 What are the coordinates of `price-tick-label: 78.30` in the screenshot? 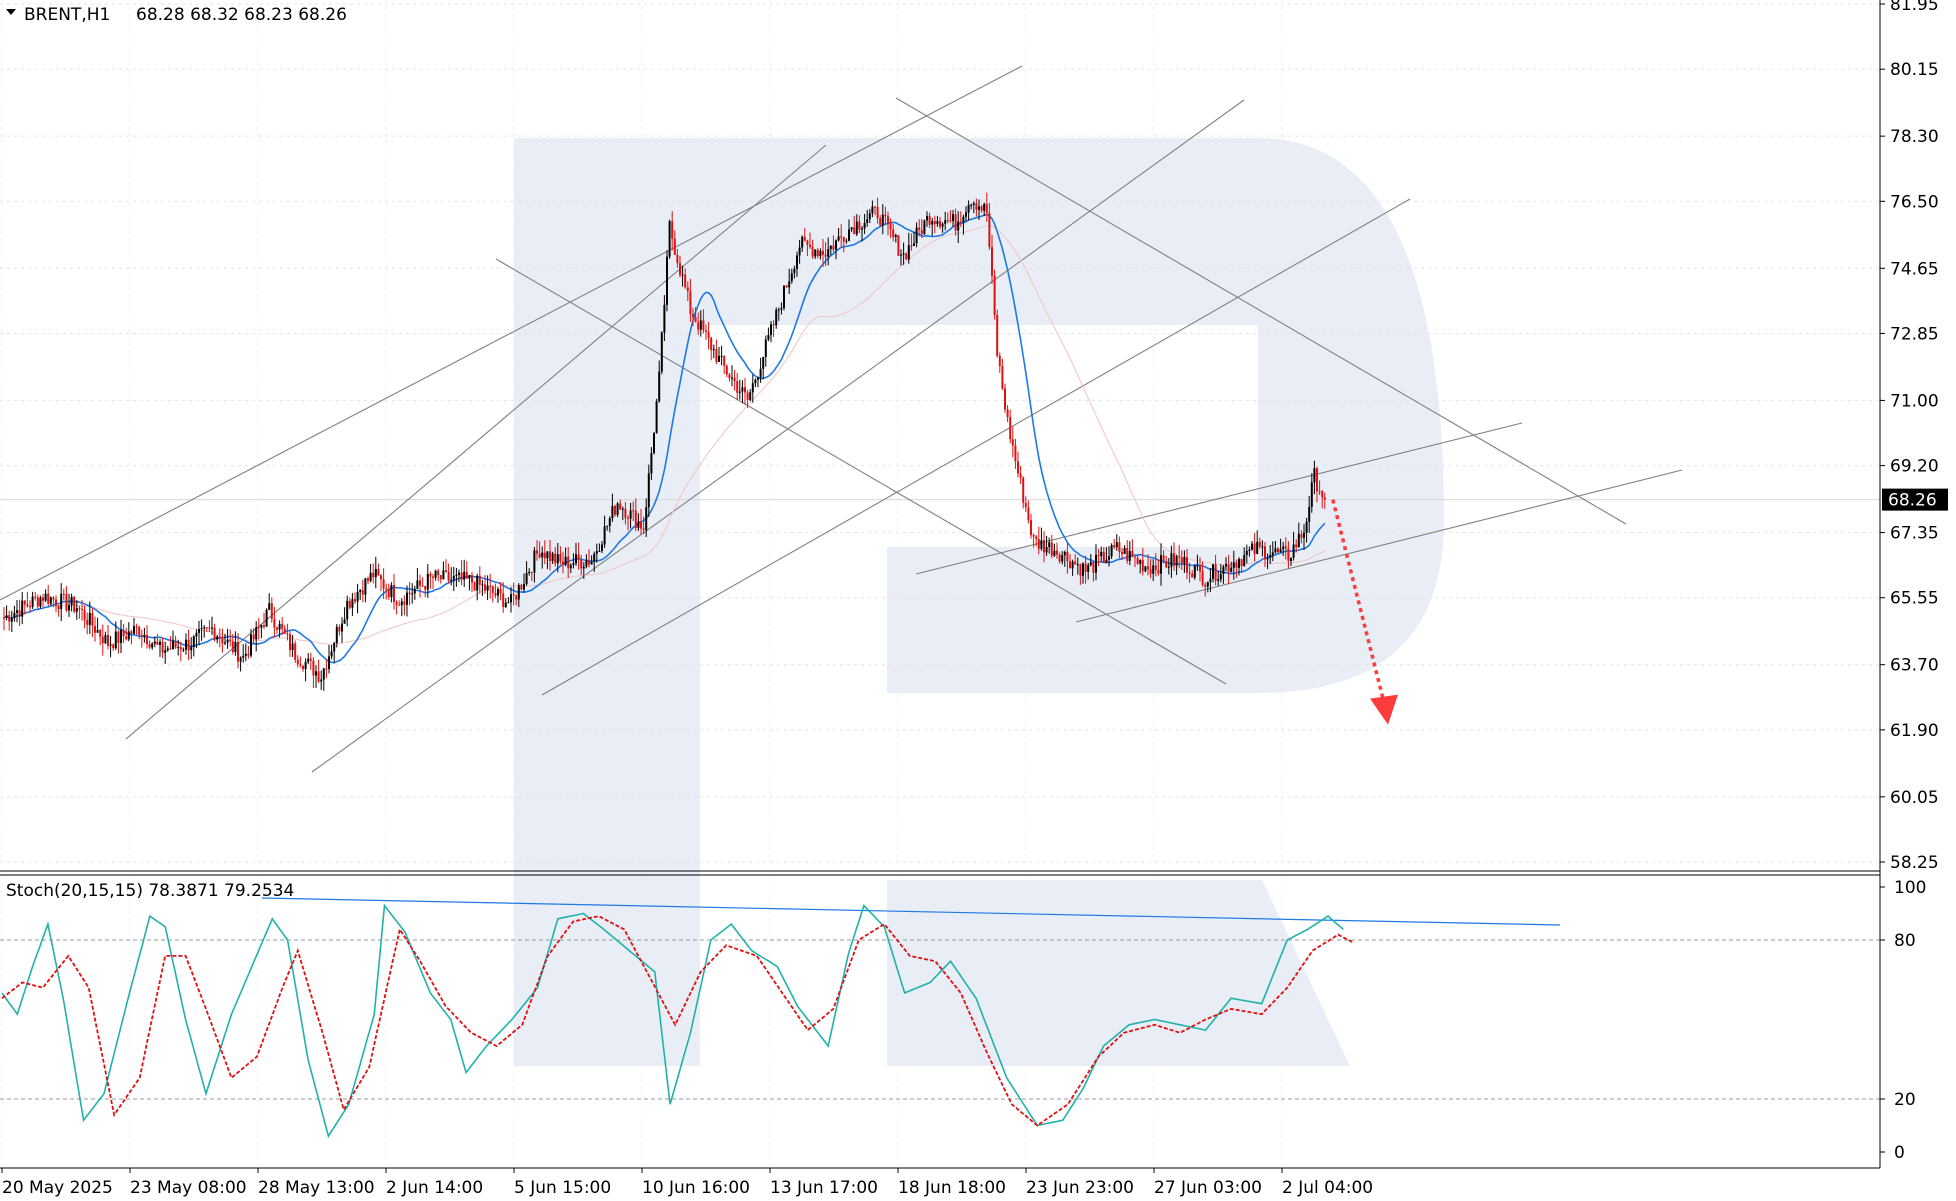 It's located at (1914, 137).